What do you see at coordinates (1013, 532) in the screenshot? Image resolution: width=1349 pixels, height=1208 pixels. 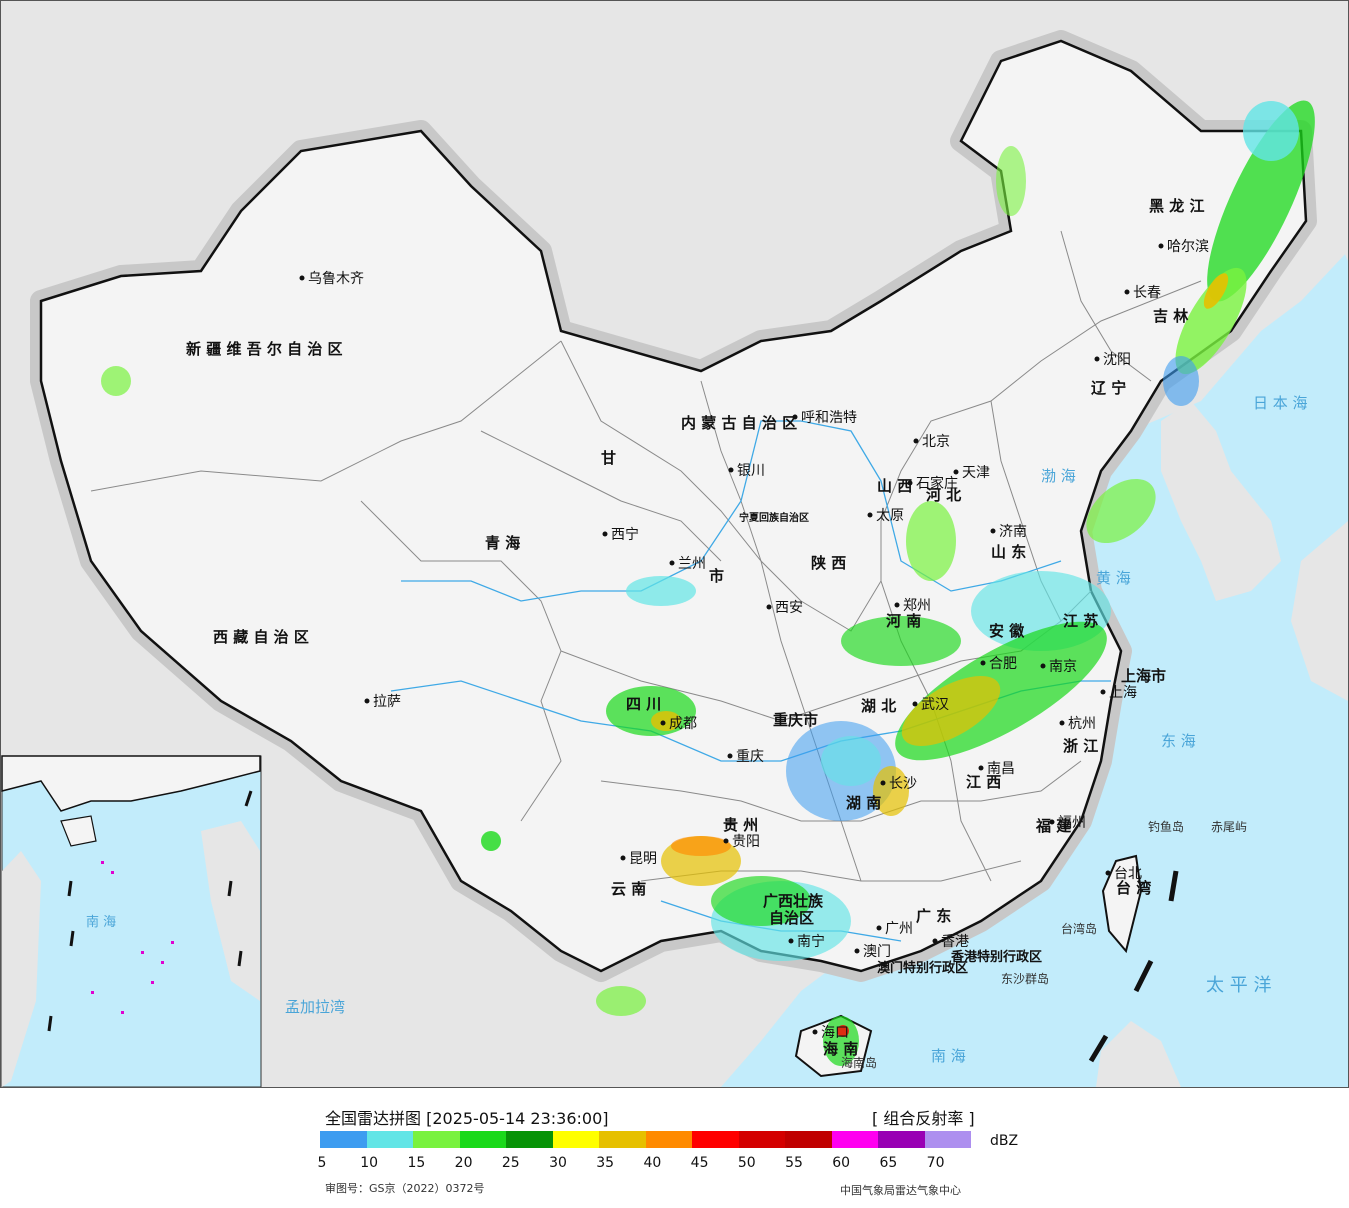 I see `city-label-jinan: 济南` at bounding box center [1013, 532].